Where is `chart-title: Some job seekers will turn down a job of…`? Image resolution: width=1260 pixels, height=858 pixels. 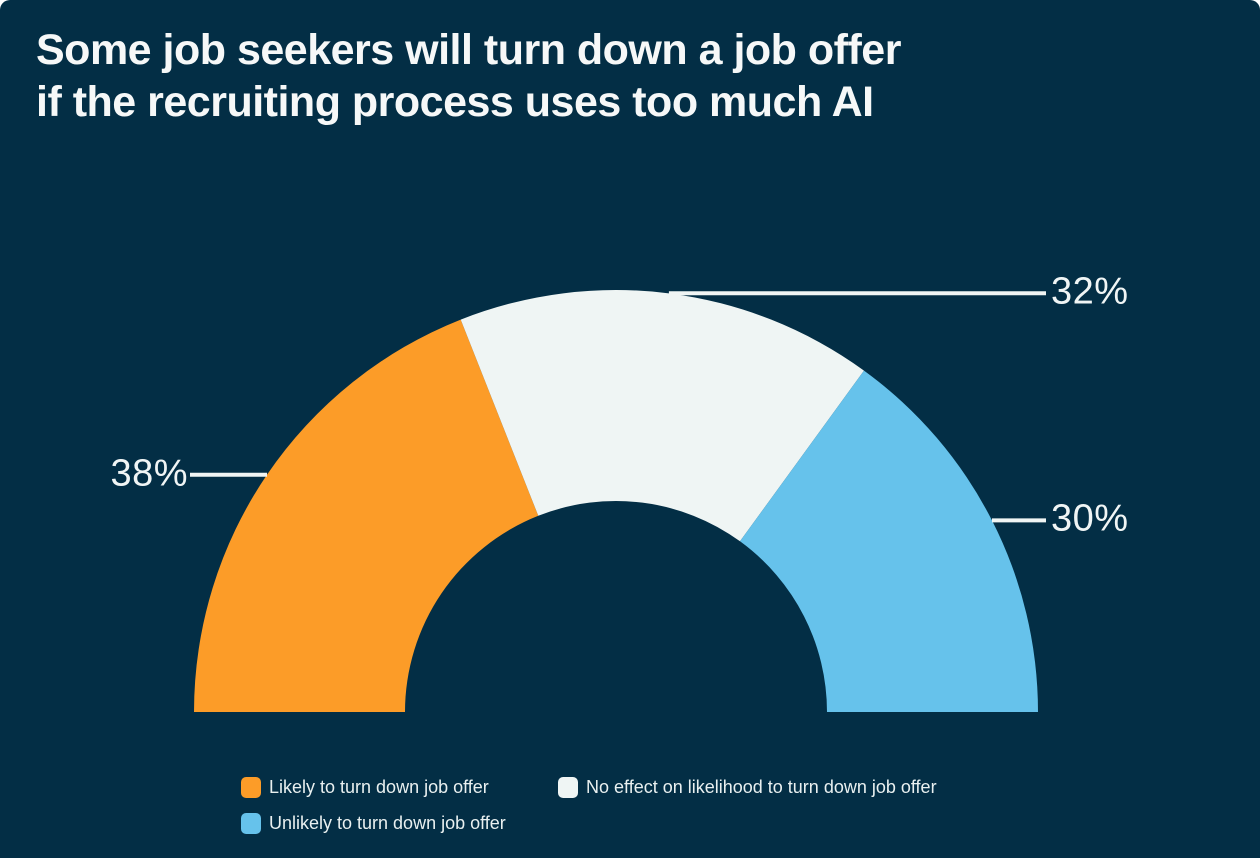 chart-title: Some job seekers will turn down a job of… is located at coordinates (468, 76).